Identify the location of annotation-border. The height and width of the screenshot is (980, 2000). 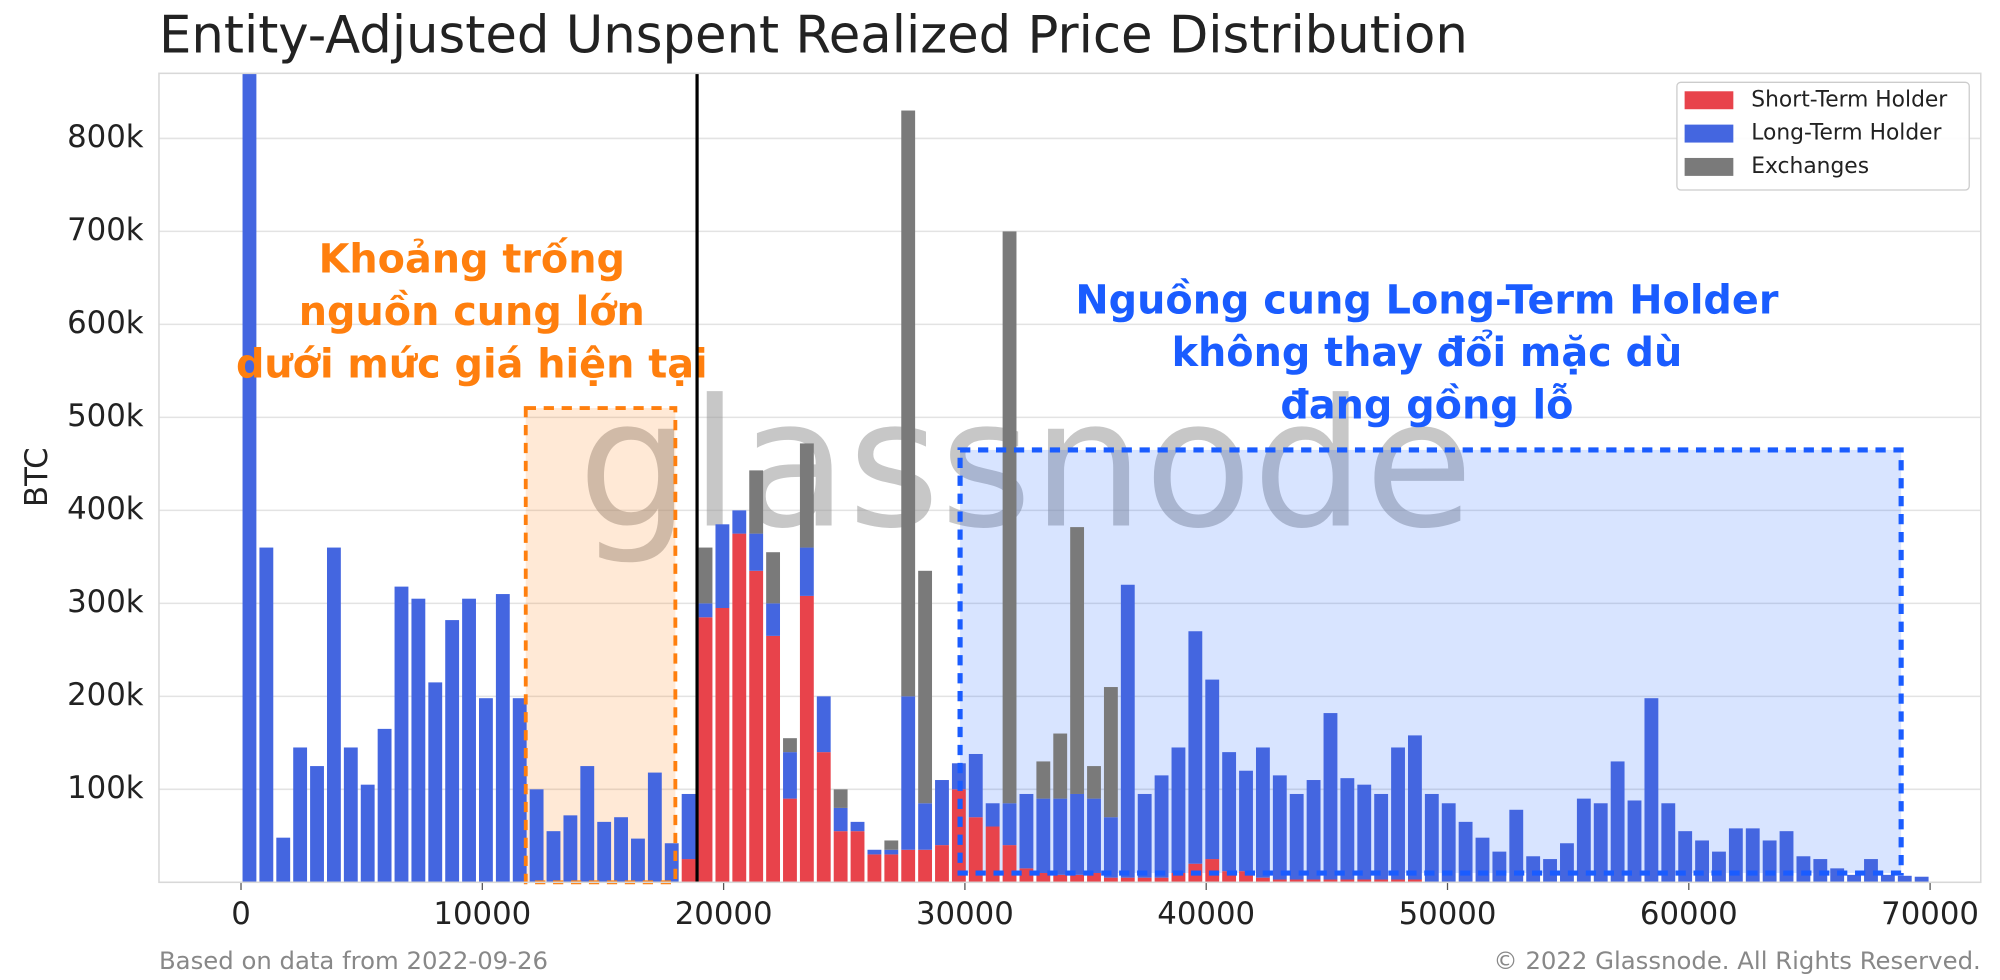
(600, 645).